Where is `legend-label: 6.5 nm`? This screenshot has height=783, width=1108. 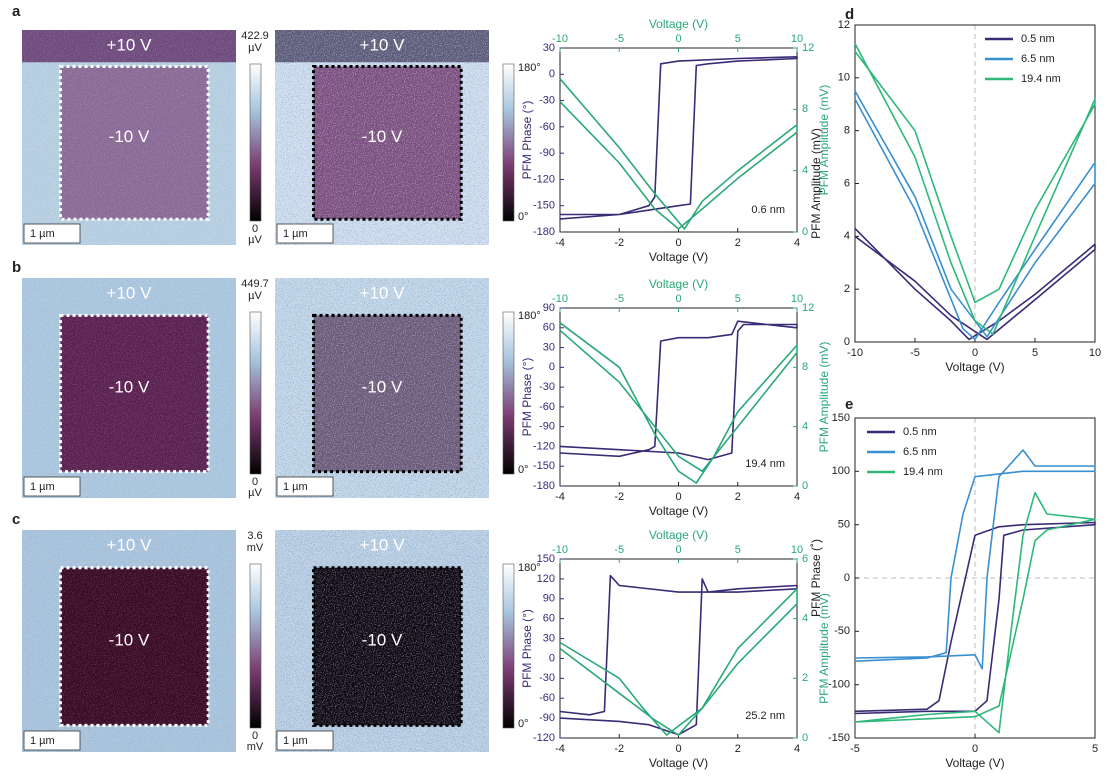 legend-label: 6.5 nm is located at coordinates (1038, 59).